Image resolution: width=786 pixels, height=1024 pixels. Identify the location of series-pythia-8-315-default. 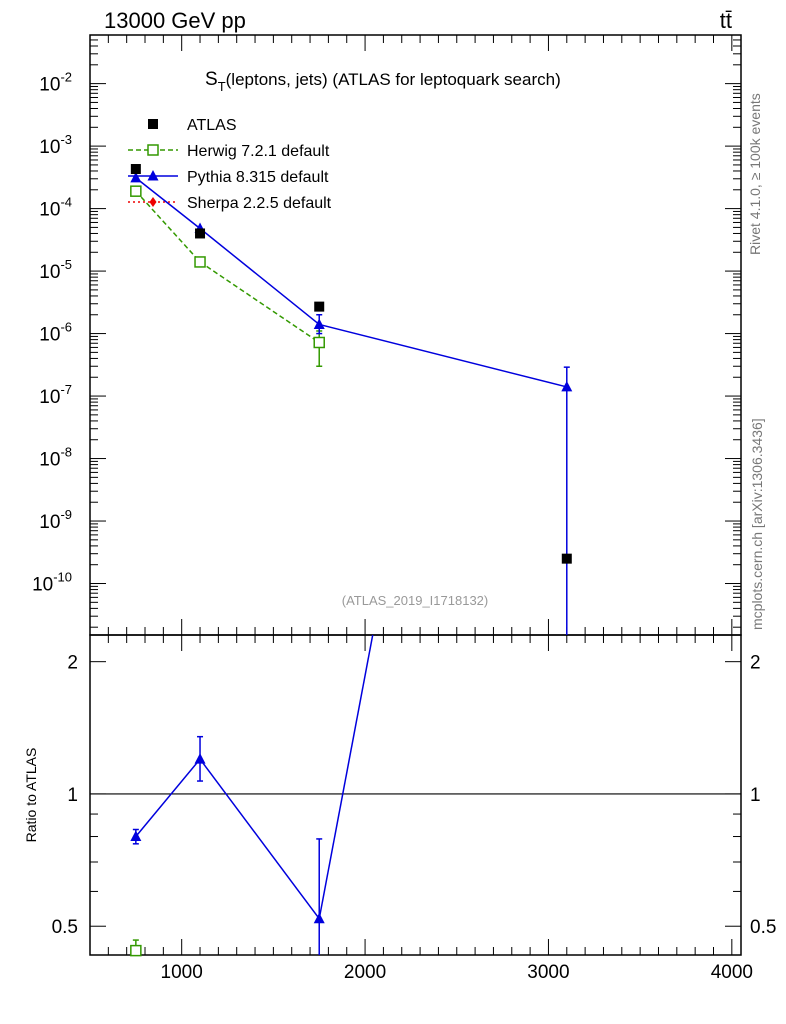
(252, 794).